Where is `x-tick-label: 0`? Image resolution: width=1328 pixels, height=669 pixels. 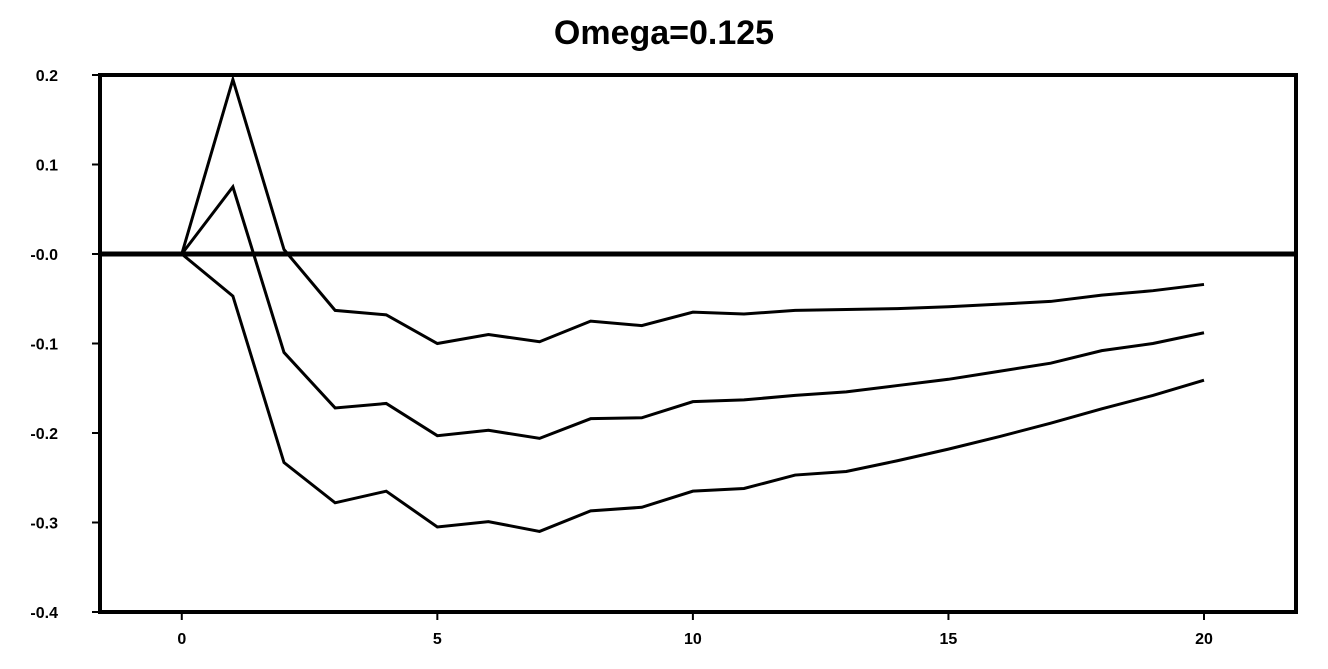
x-tick-label: 0 is located at coordinates (181, 639).